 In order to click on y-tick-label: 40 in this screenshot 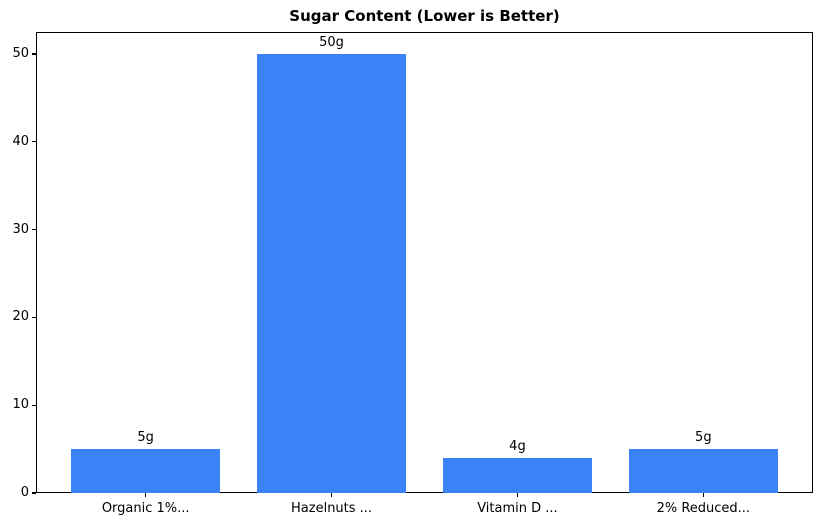, I will do `click(20, 141)`.